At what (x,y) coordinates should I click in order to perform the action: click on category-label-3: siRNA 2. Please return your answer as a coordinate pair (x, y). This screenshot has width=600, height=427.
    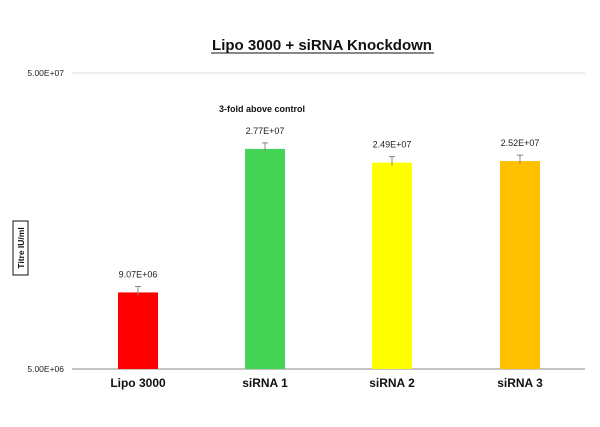
    Looking at the image, I should click on (392, 383).